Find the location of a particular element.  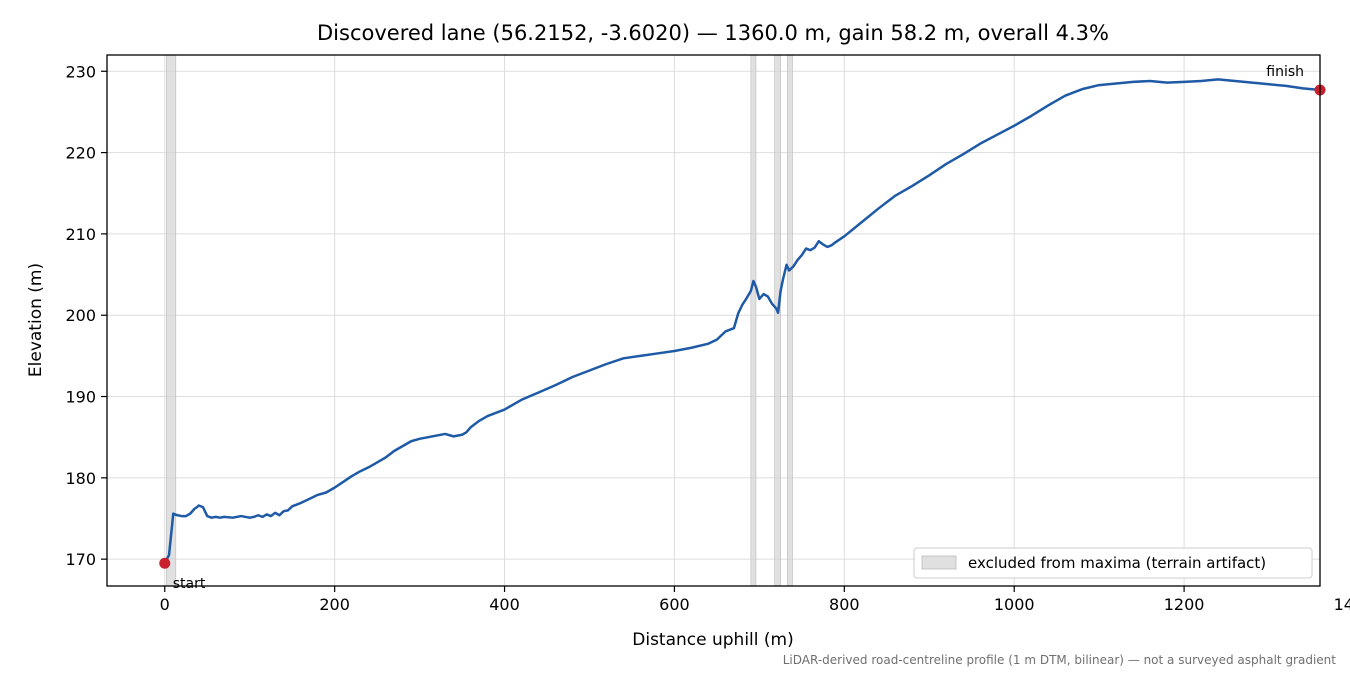

x-tick-label: 1200 is located at coordinates (1184, 604).